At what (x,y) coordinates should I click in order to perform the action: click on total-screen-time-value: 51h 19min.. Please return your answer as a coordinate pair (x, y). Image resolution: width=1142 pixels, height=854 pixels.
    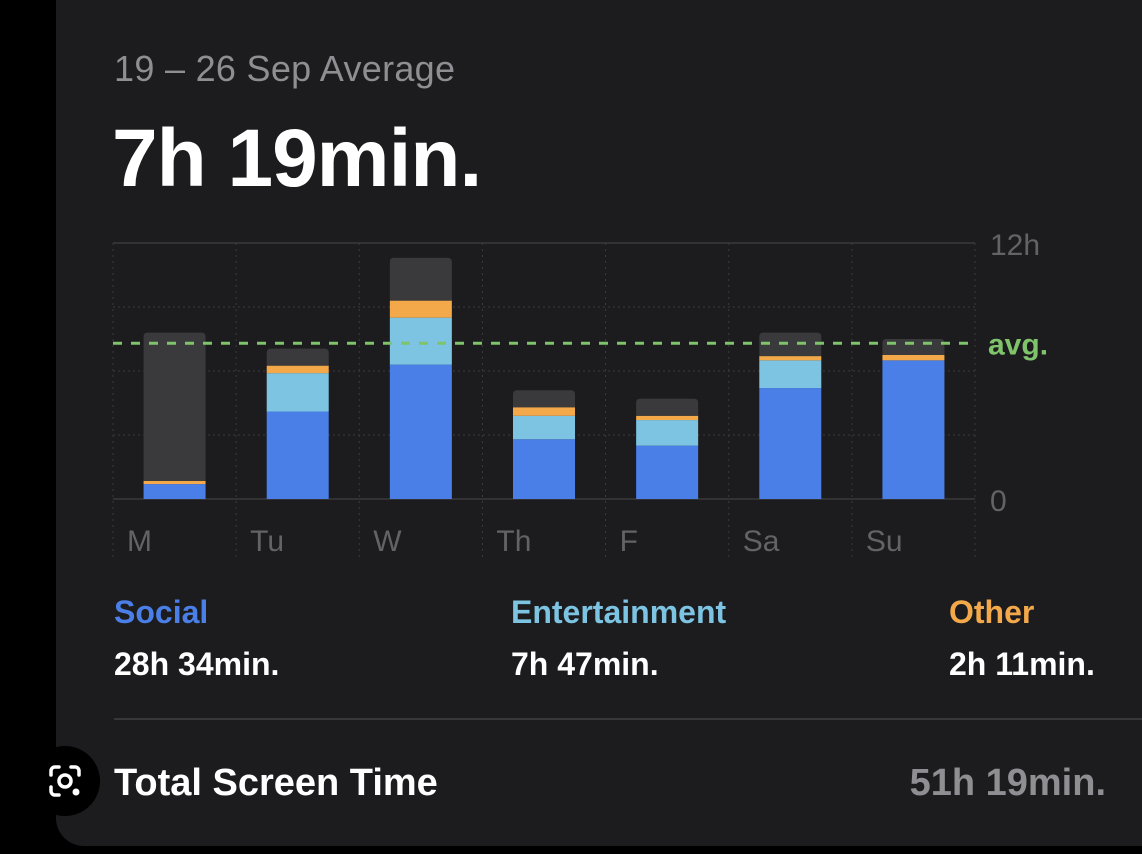
    Looking at the image, I should click on (1007, 783).